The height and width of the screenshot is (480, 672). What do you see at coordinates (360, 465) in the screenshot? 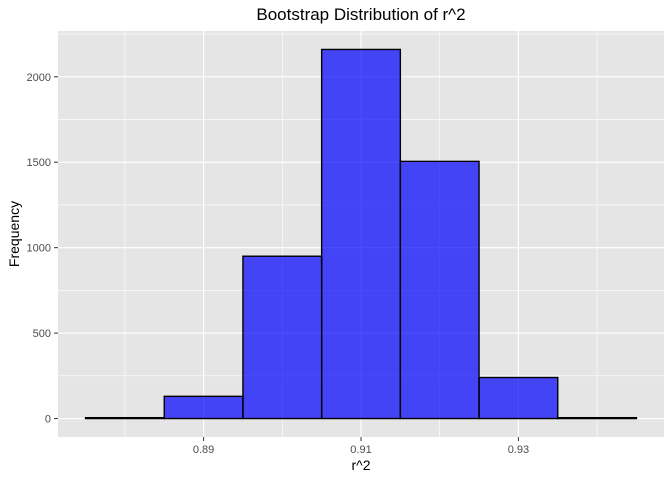
I see `x-axis-title: r^2` at bounding box center [360, 465].